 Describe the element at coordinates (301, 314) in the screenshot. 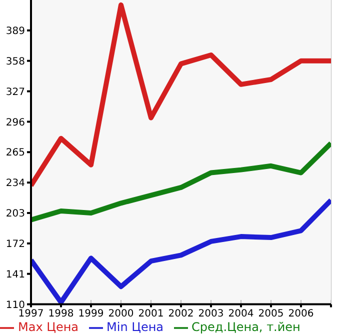

I see `x-tick-label: 2006` at that location.